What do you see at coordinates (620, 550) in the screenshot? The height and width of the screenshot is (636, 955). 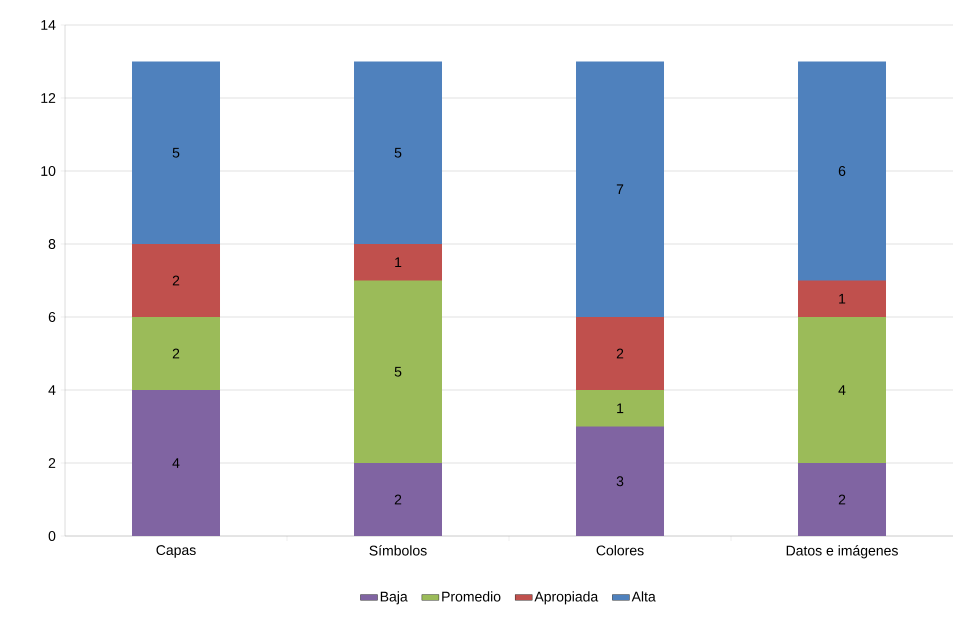 I see `x-tick-label: Colores` at bounding box center [620, 550].